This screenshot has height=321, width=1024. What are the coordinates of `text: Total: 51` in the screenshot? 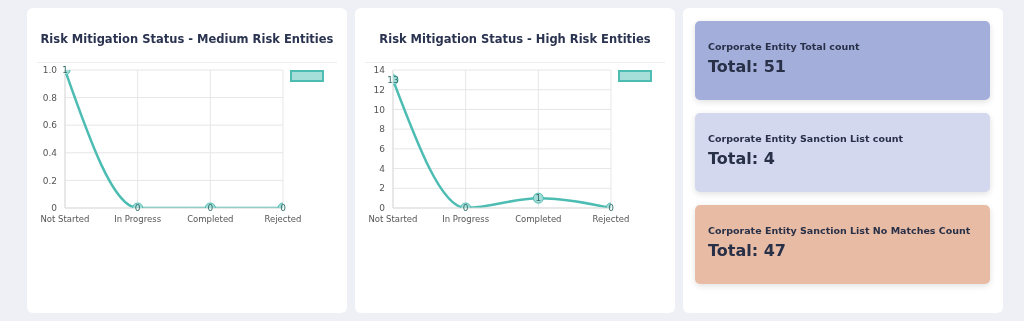 It's located at (747, 66).